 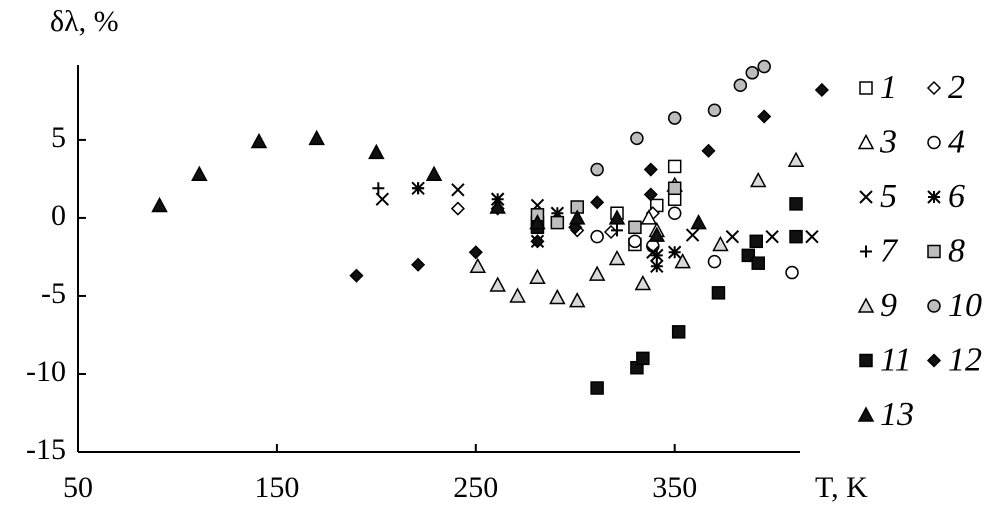 What do you see at coordinates (897, 414) in the screenshot?
I see `legend-label: 13` at bounding box center [897, 414].